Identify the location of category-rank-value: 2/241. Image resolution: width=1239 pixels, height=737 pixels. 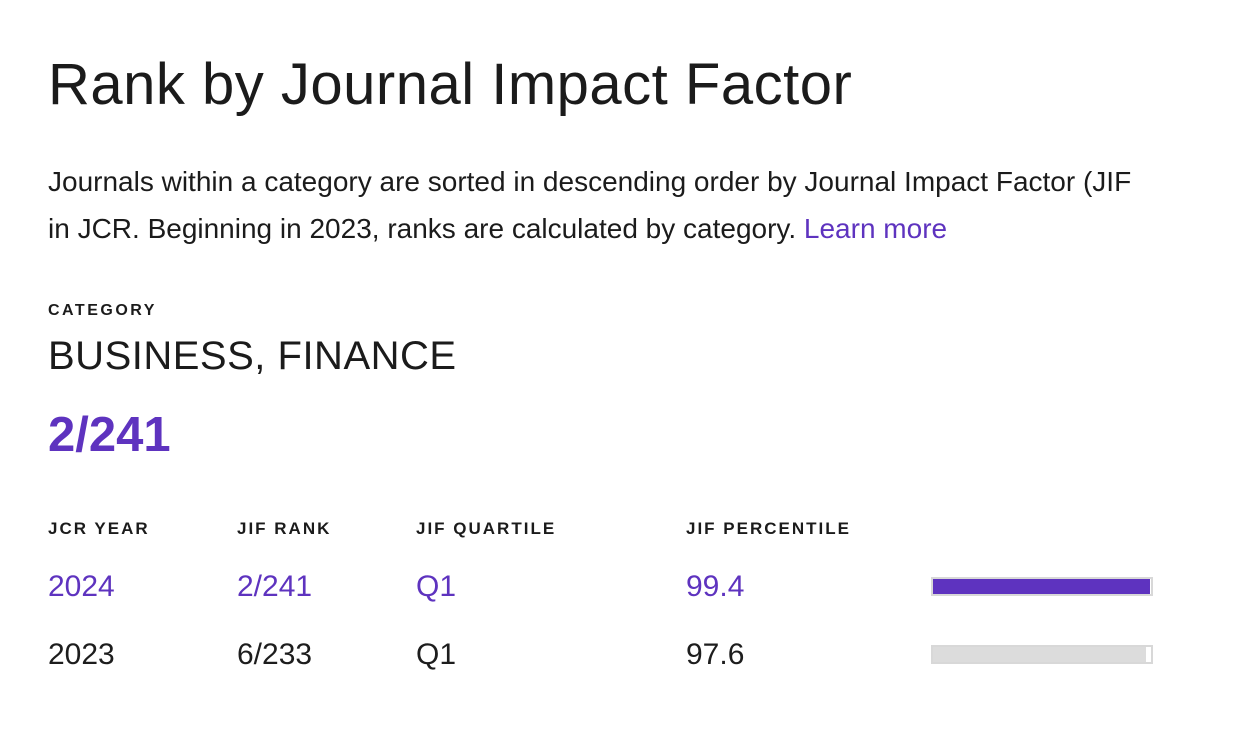
(109, 434).